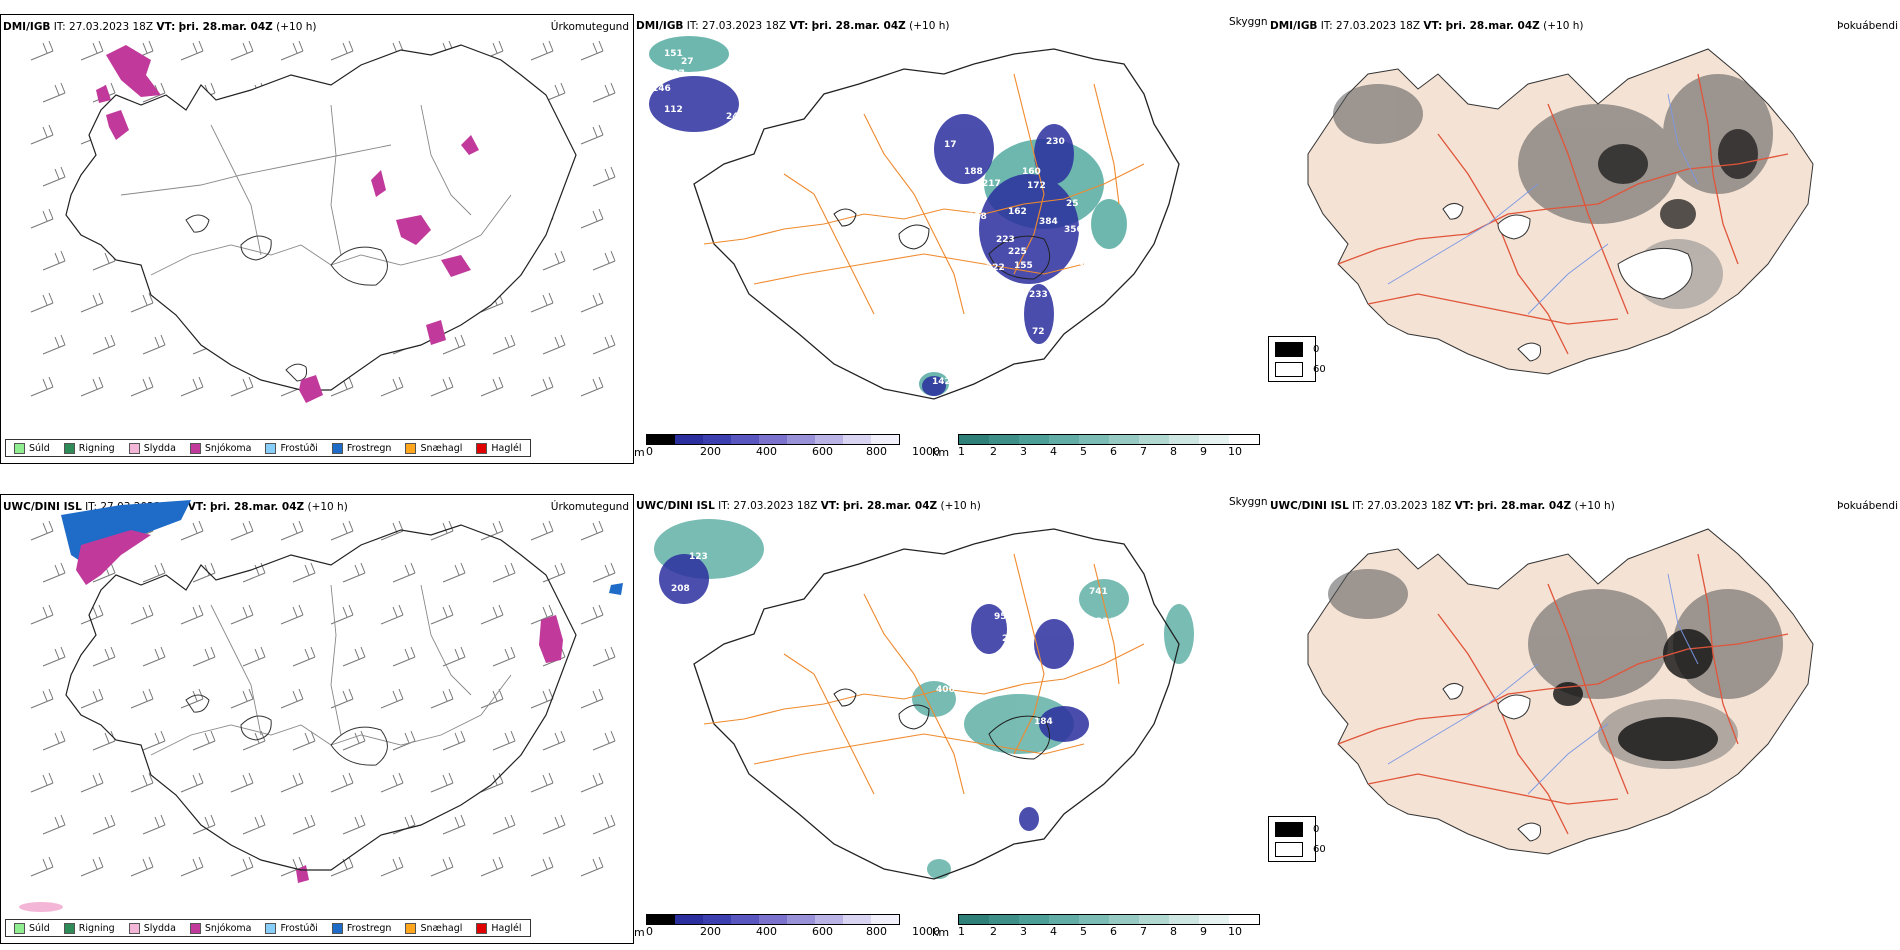  Describe the element at coordinates (361, 448) in the screenshot. I see `legend-item: Frostregn` at that location.